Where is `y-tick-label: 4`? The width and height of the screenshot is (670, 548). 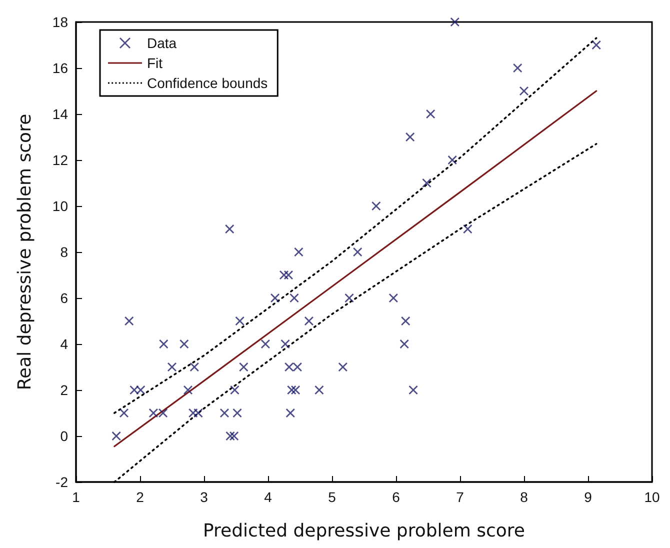
y-tick-label: 4 is located at coordinates (64, 344).